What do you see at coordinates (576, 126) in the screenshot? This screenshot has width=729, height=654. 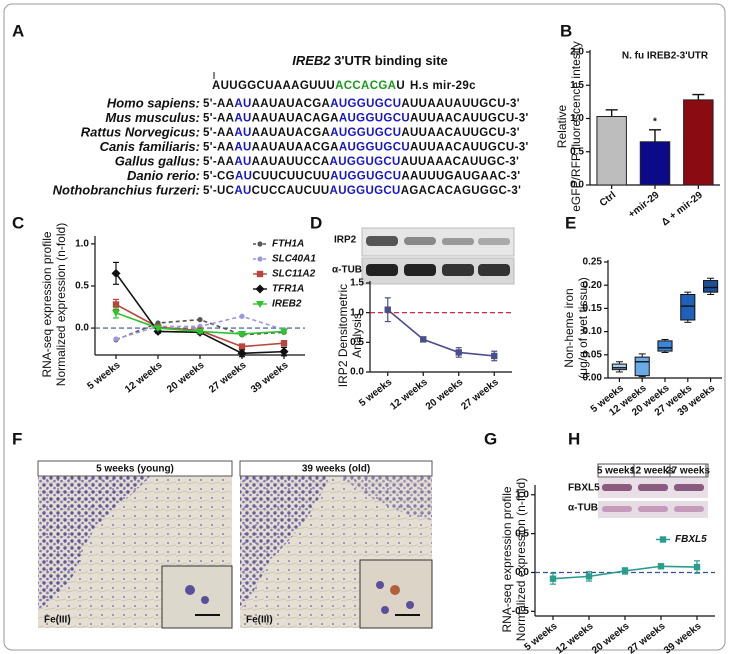 I see `y-axis-label: eGFP/RFP fluorescence intesity` at bounding box center [576, 126].